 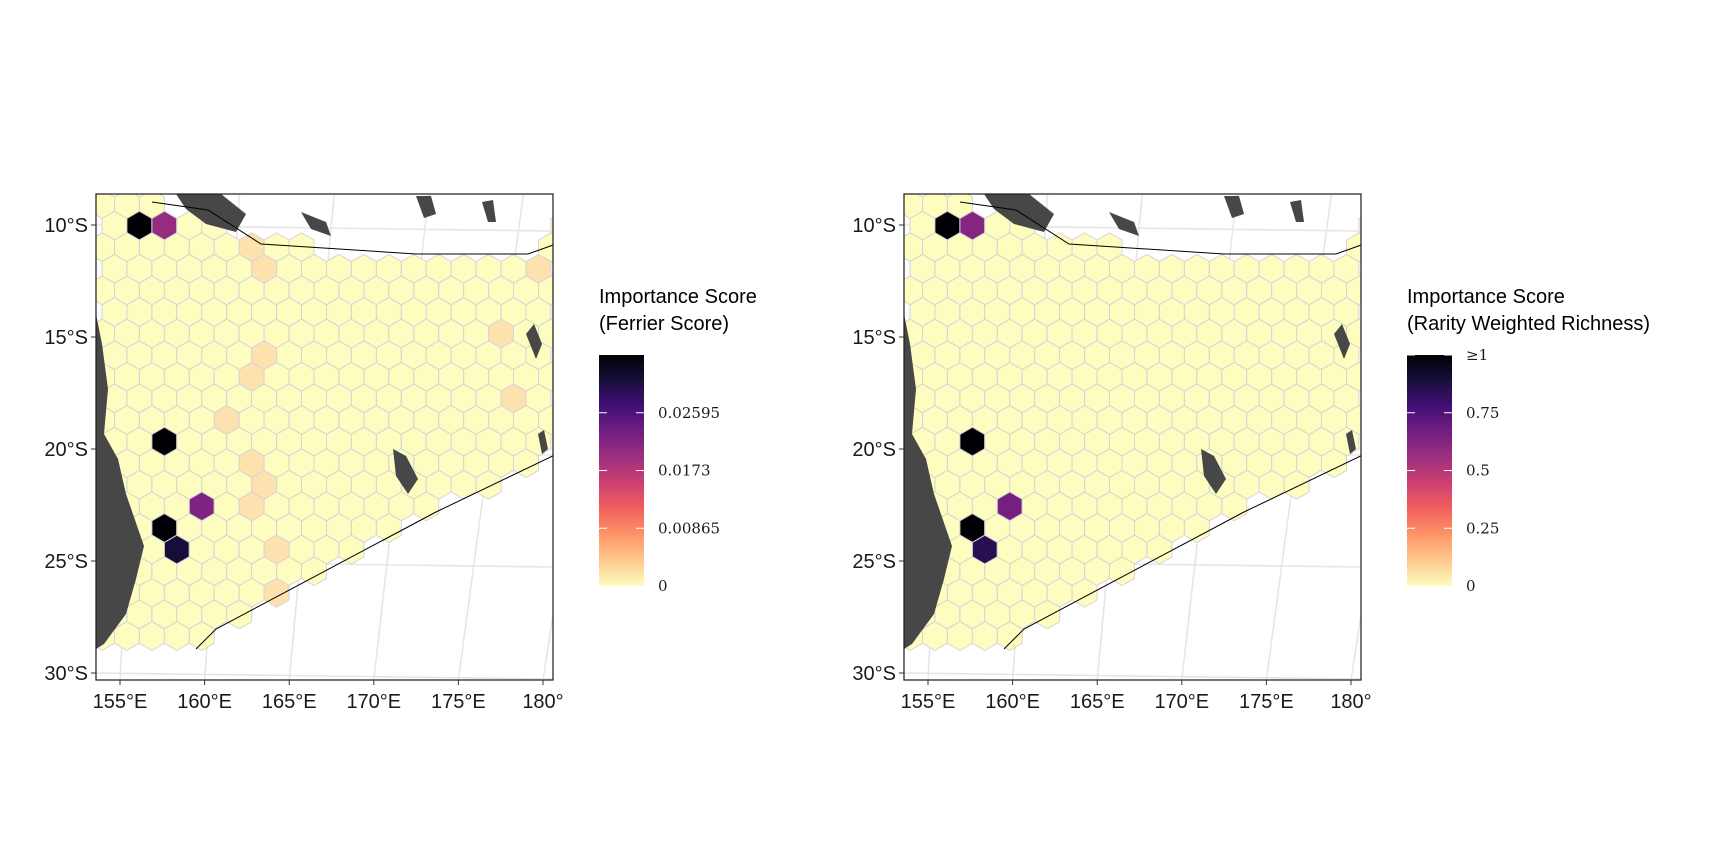 I want to click on legend-tick-label: 0.0173, so click(x=684, y=471).